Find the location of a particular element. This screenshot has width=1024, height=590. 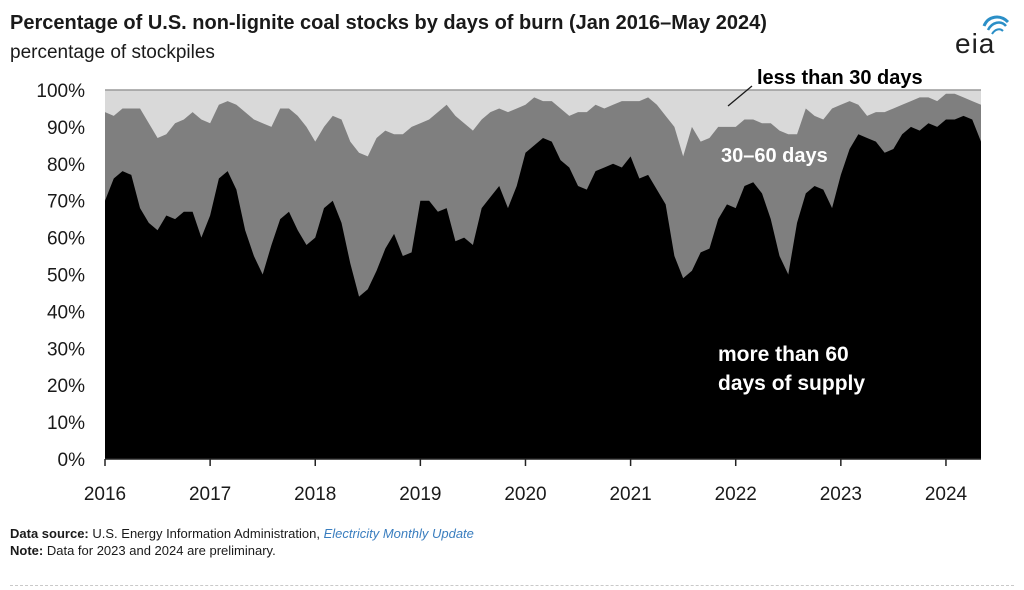

annotation-more-than-60-line1: more than 60 is located at coordinates (783, 354).